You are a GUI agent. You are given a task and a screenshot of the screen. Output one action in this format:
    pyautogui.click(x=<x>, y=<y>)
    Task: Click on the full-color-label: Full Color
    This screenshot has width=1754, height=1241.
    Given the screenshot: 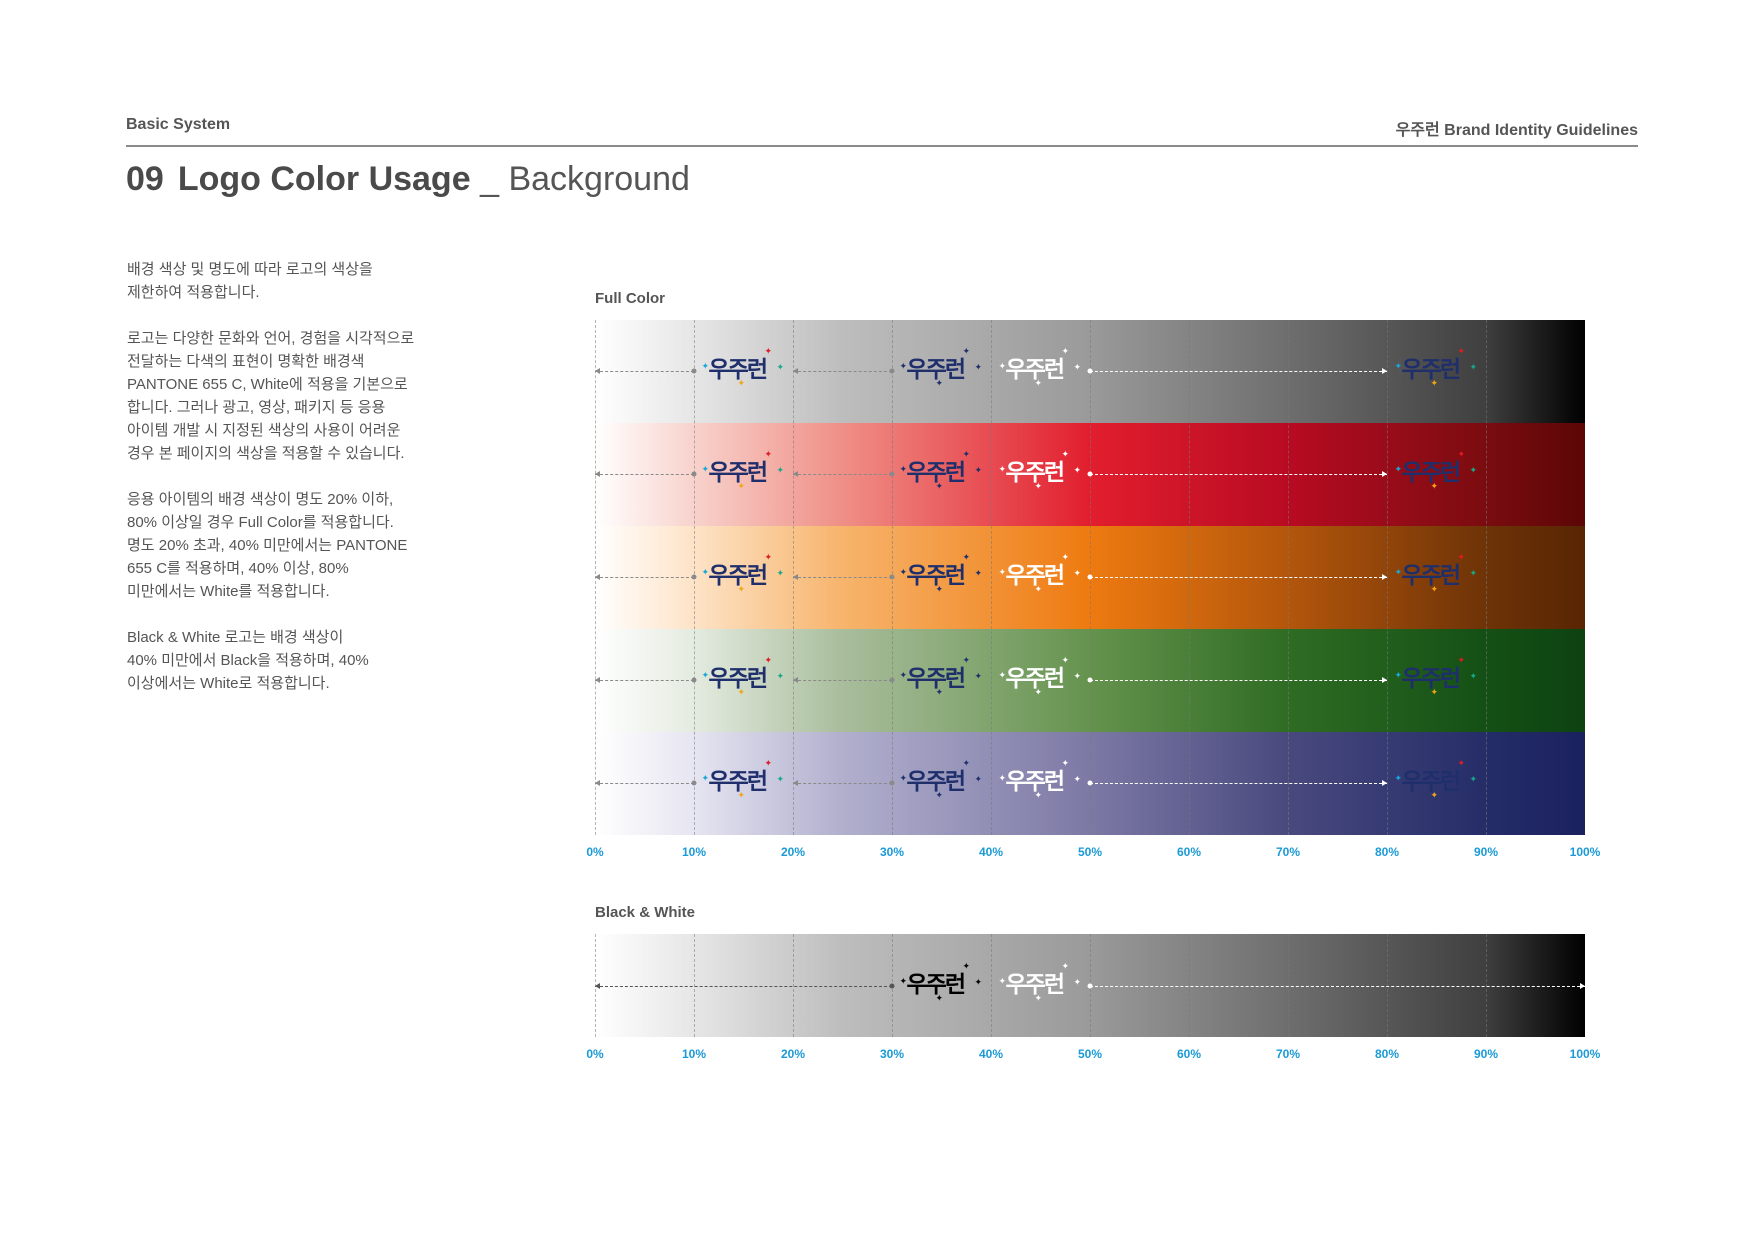 What is the action you would take?
    pyautogui.click(x=630, y=298)
    